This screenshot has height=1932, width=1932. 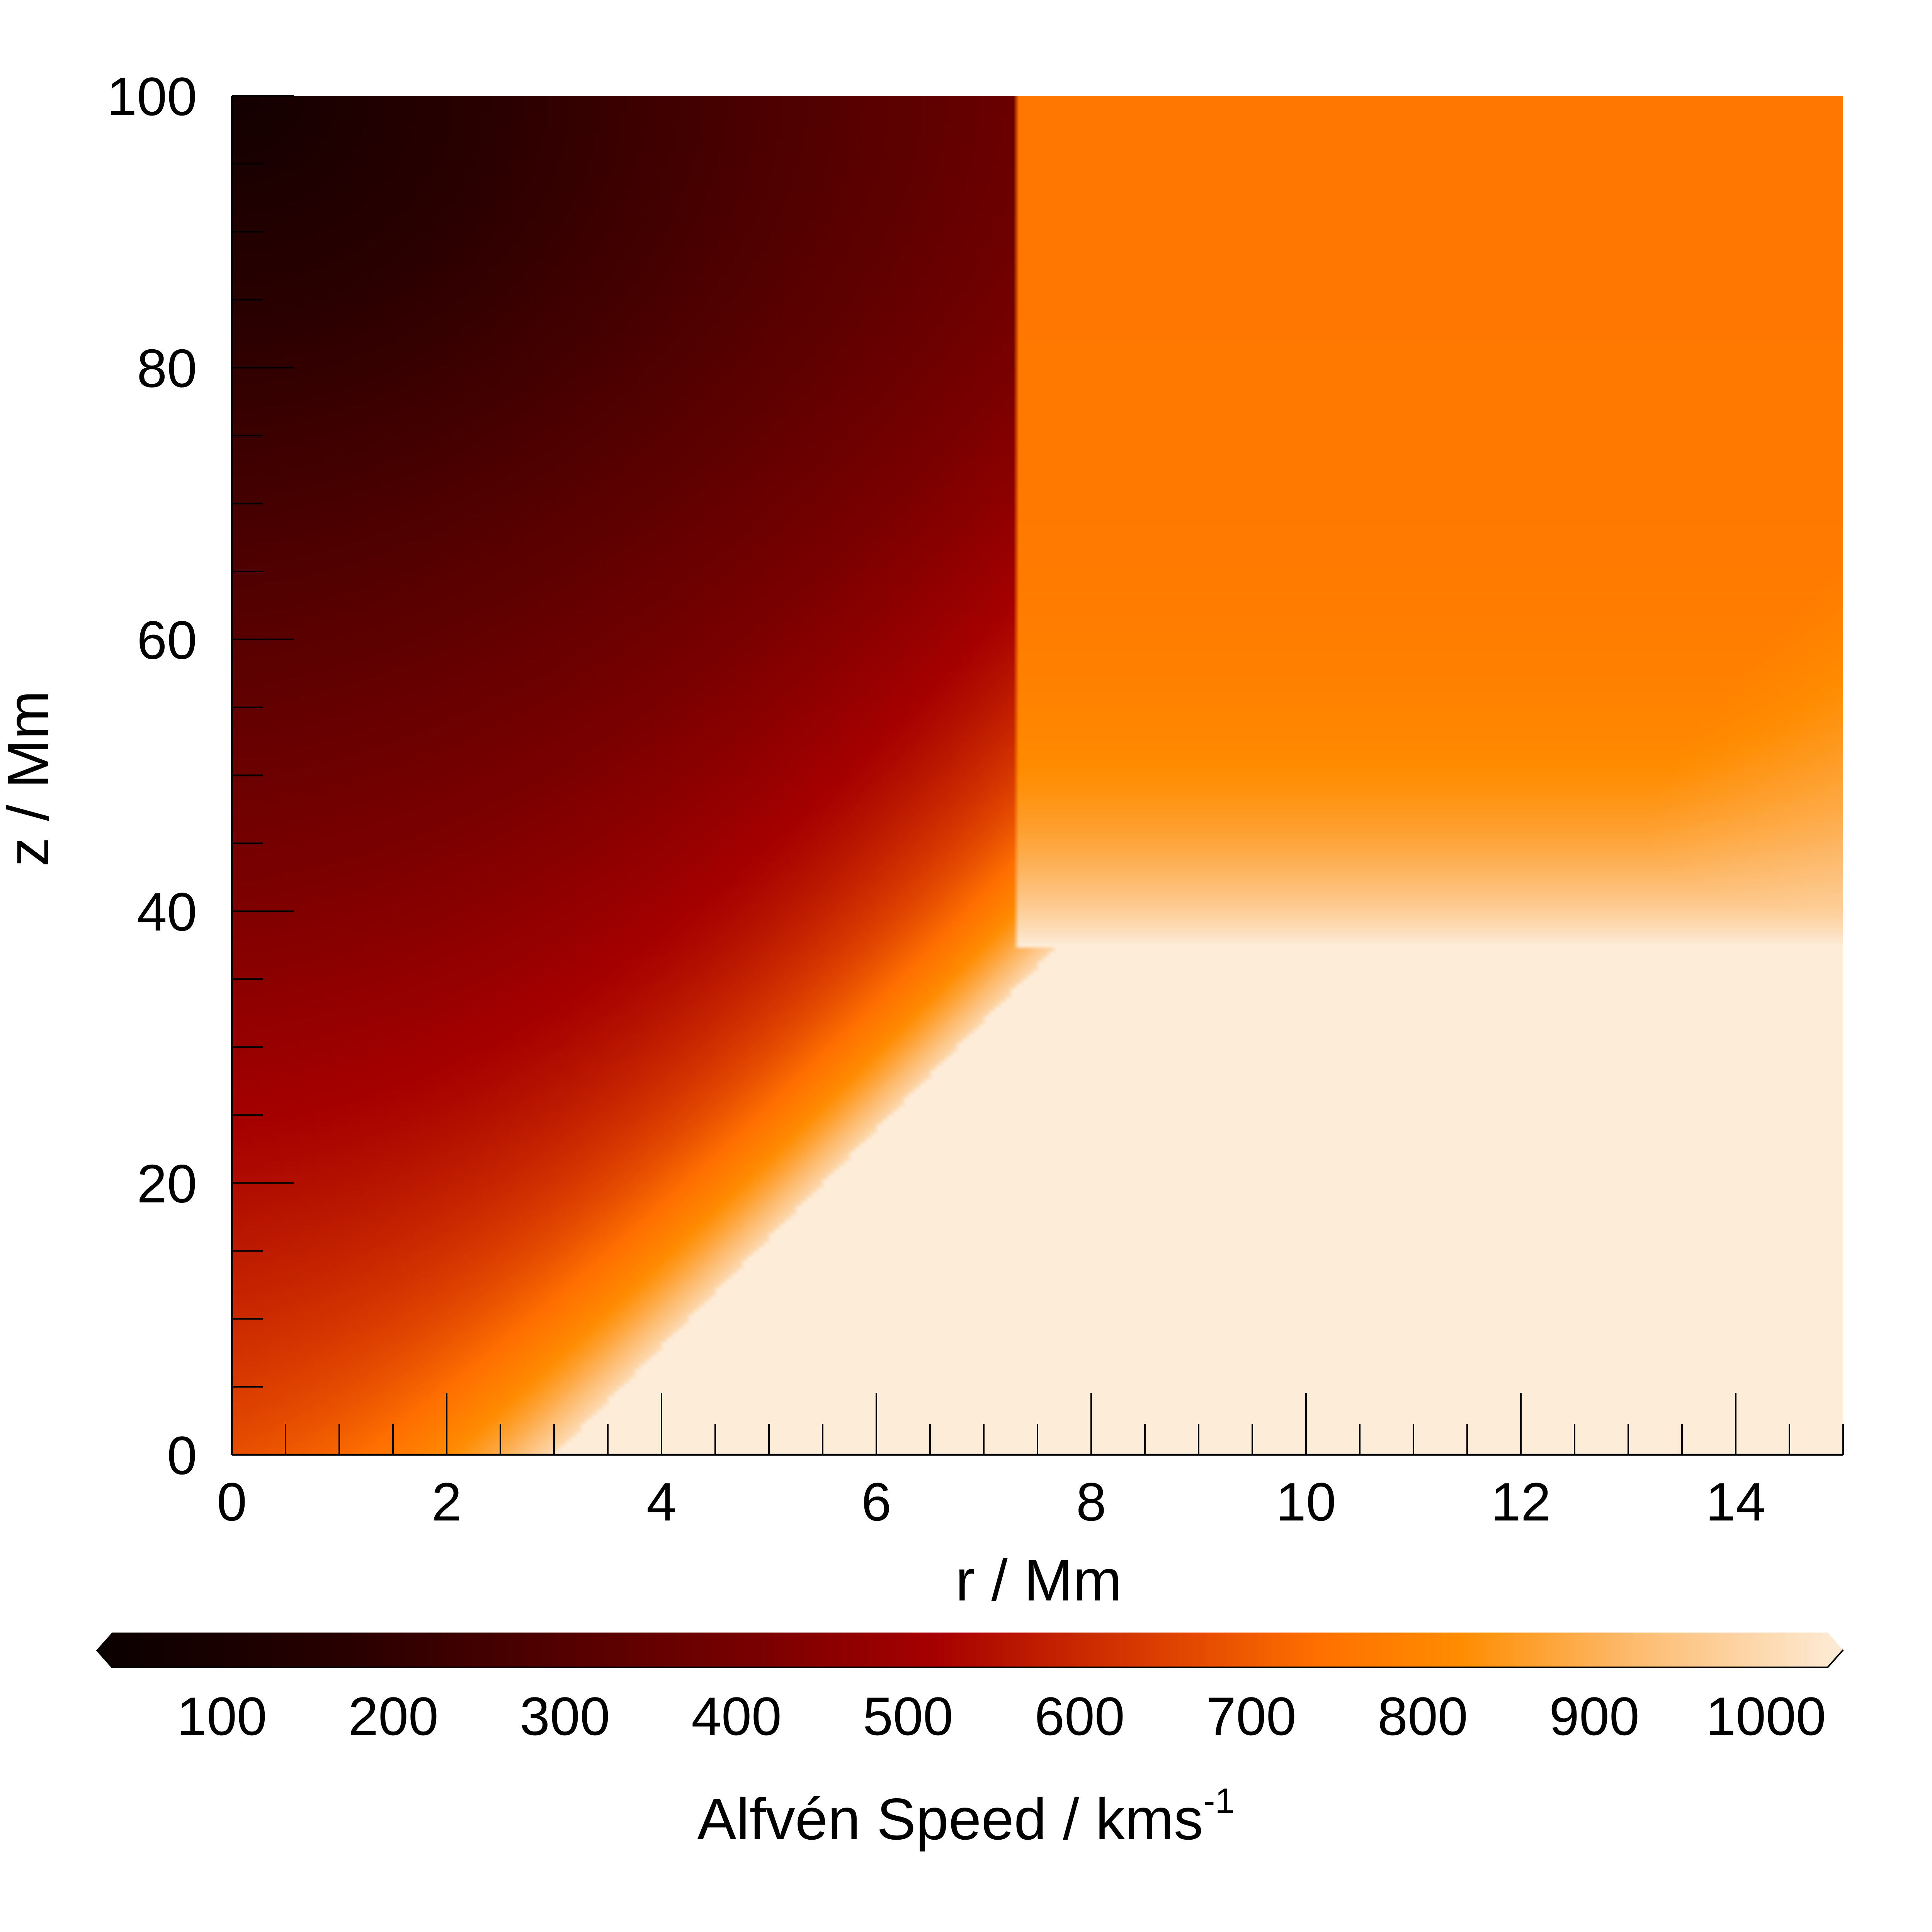 I want to click on x-tick-label: 8, so click(x=1091, y=1502).